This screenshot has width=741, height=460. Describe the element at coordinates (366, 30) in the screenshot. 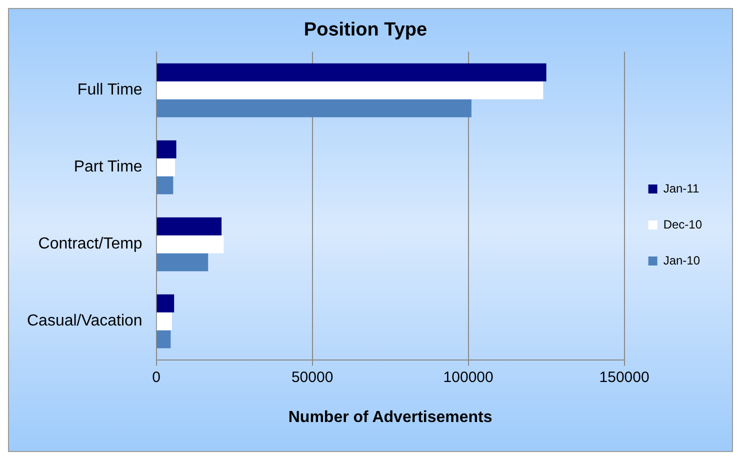

I see `chart-title: Position Type` at that location.